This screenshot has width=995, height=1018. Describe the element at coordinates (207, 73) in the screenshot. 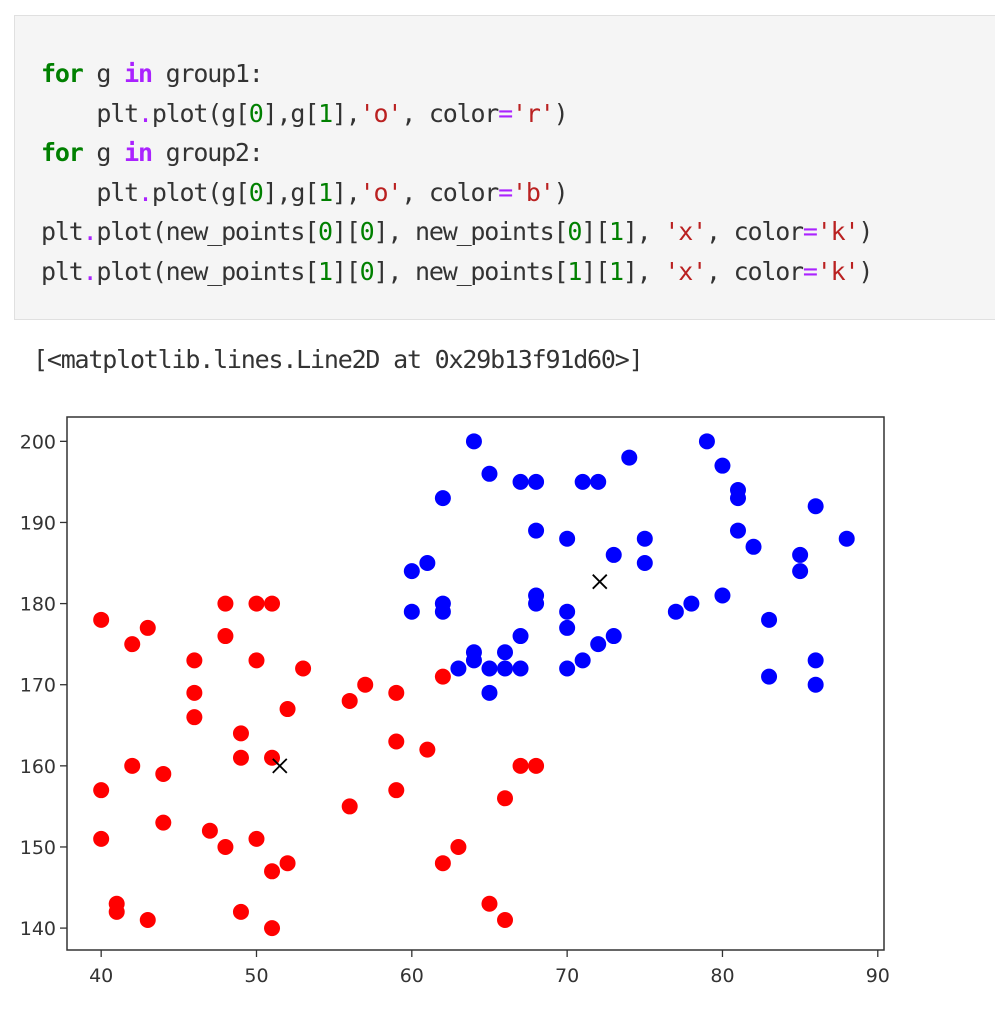

I see `code-token: group1:` at that location.